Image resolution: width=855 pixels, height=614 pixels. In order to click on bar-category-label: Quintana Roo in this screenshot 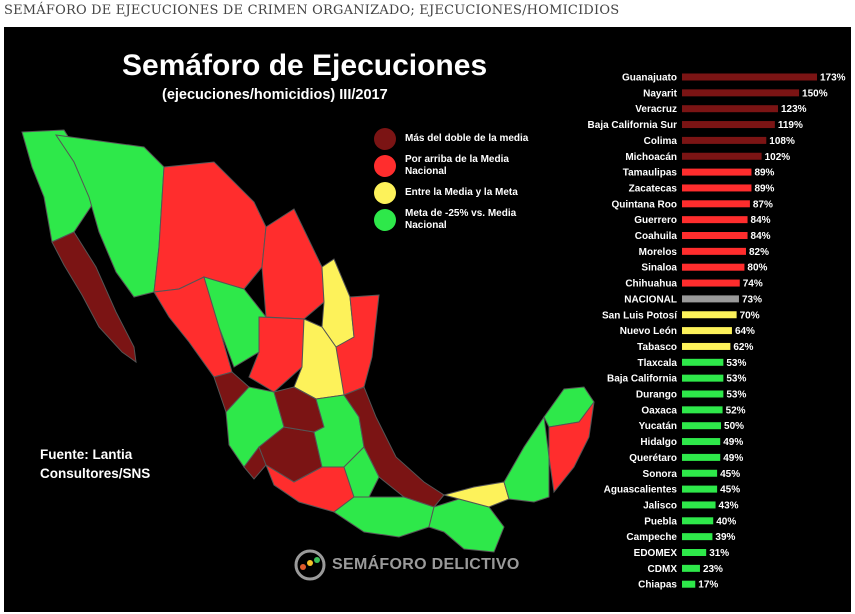, I will do `click(644, 204)`.